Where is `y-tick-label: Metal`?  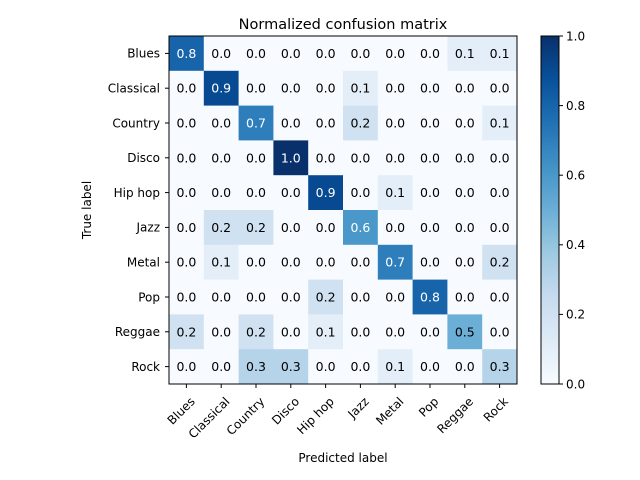 y-tick-label: Metal is located at coordinates (143, 263).